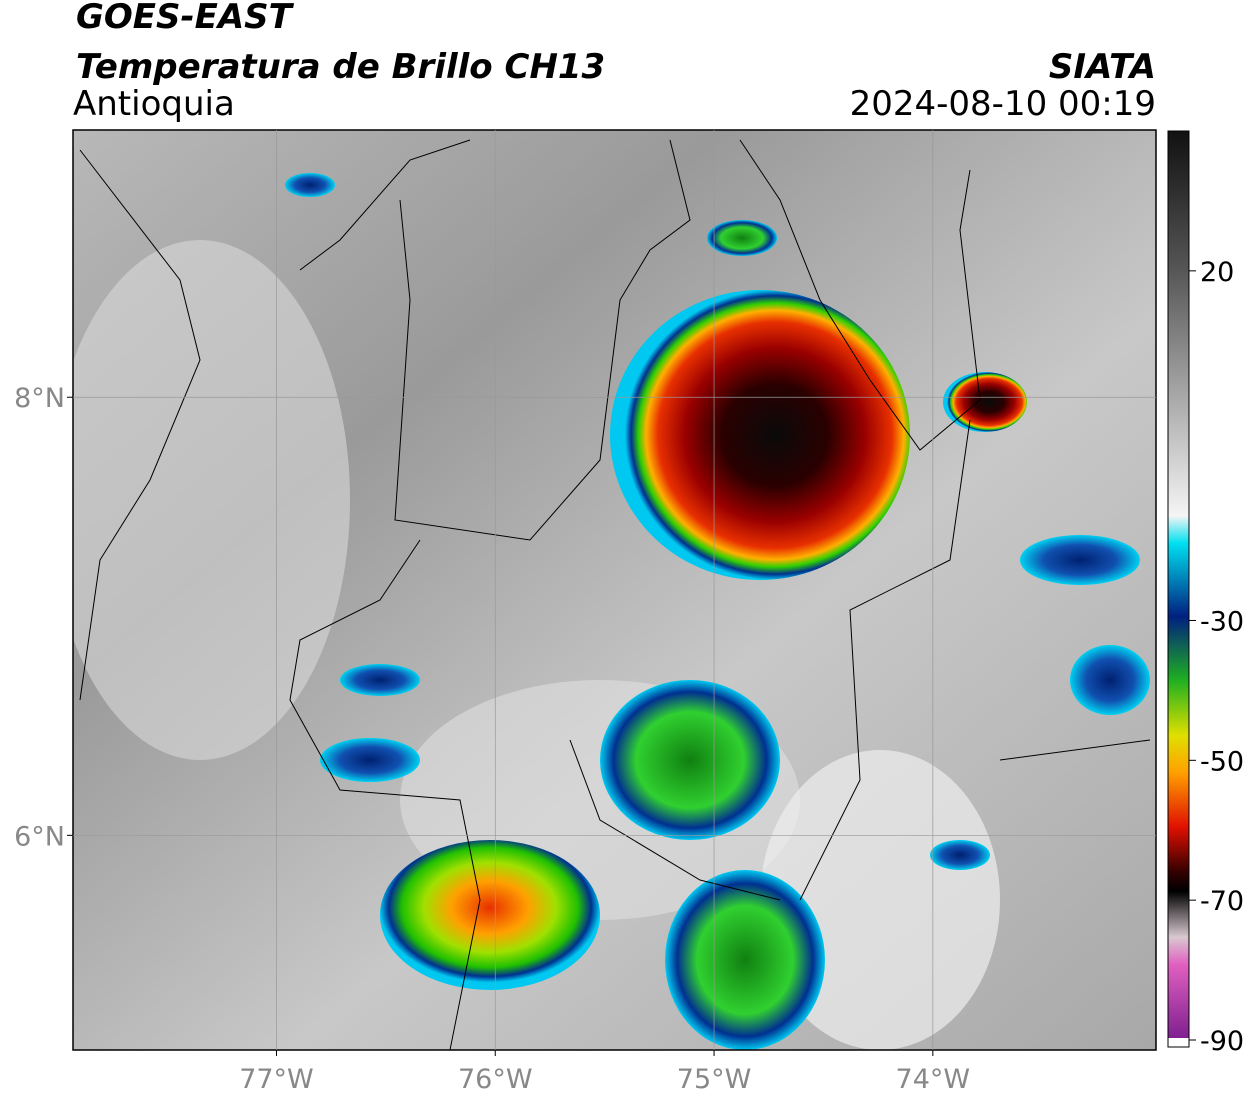 The height and width of the screenshot is (1099, 1252). Describe the element at coordinates (39, 398) in the screenshot. I see `y-tick-label: 8°N` at that location.